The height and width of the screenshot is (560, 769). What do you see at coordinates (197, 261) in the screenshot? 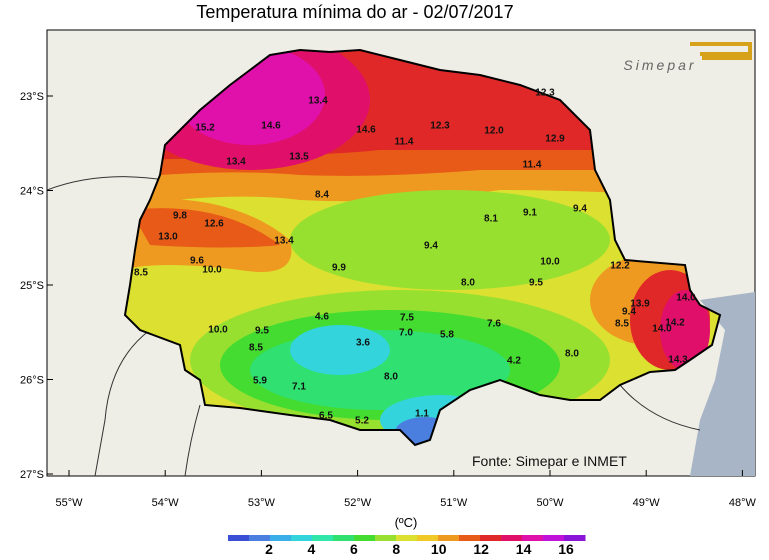
I see `station-value: 9.6` at bounding box center [197, 261].